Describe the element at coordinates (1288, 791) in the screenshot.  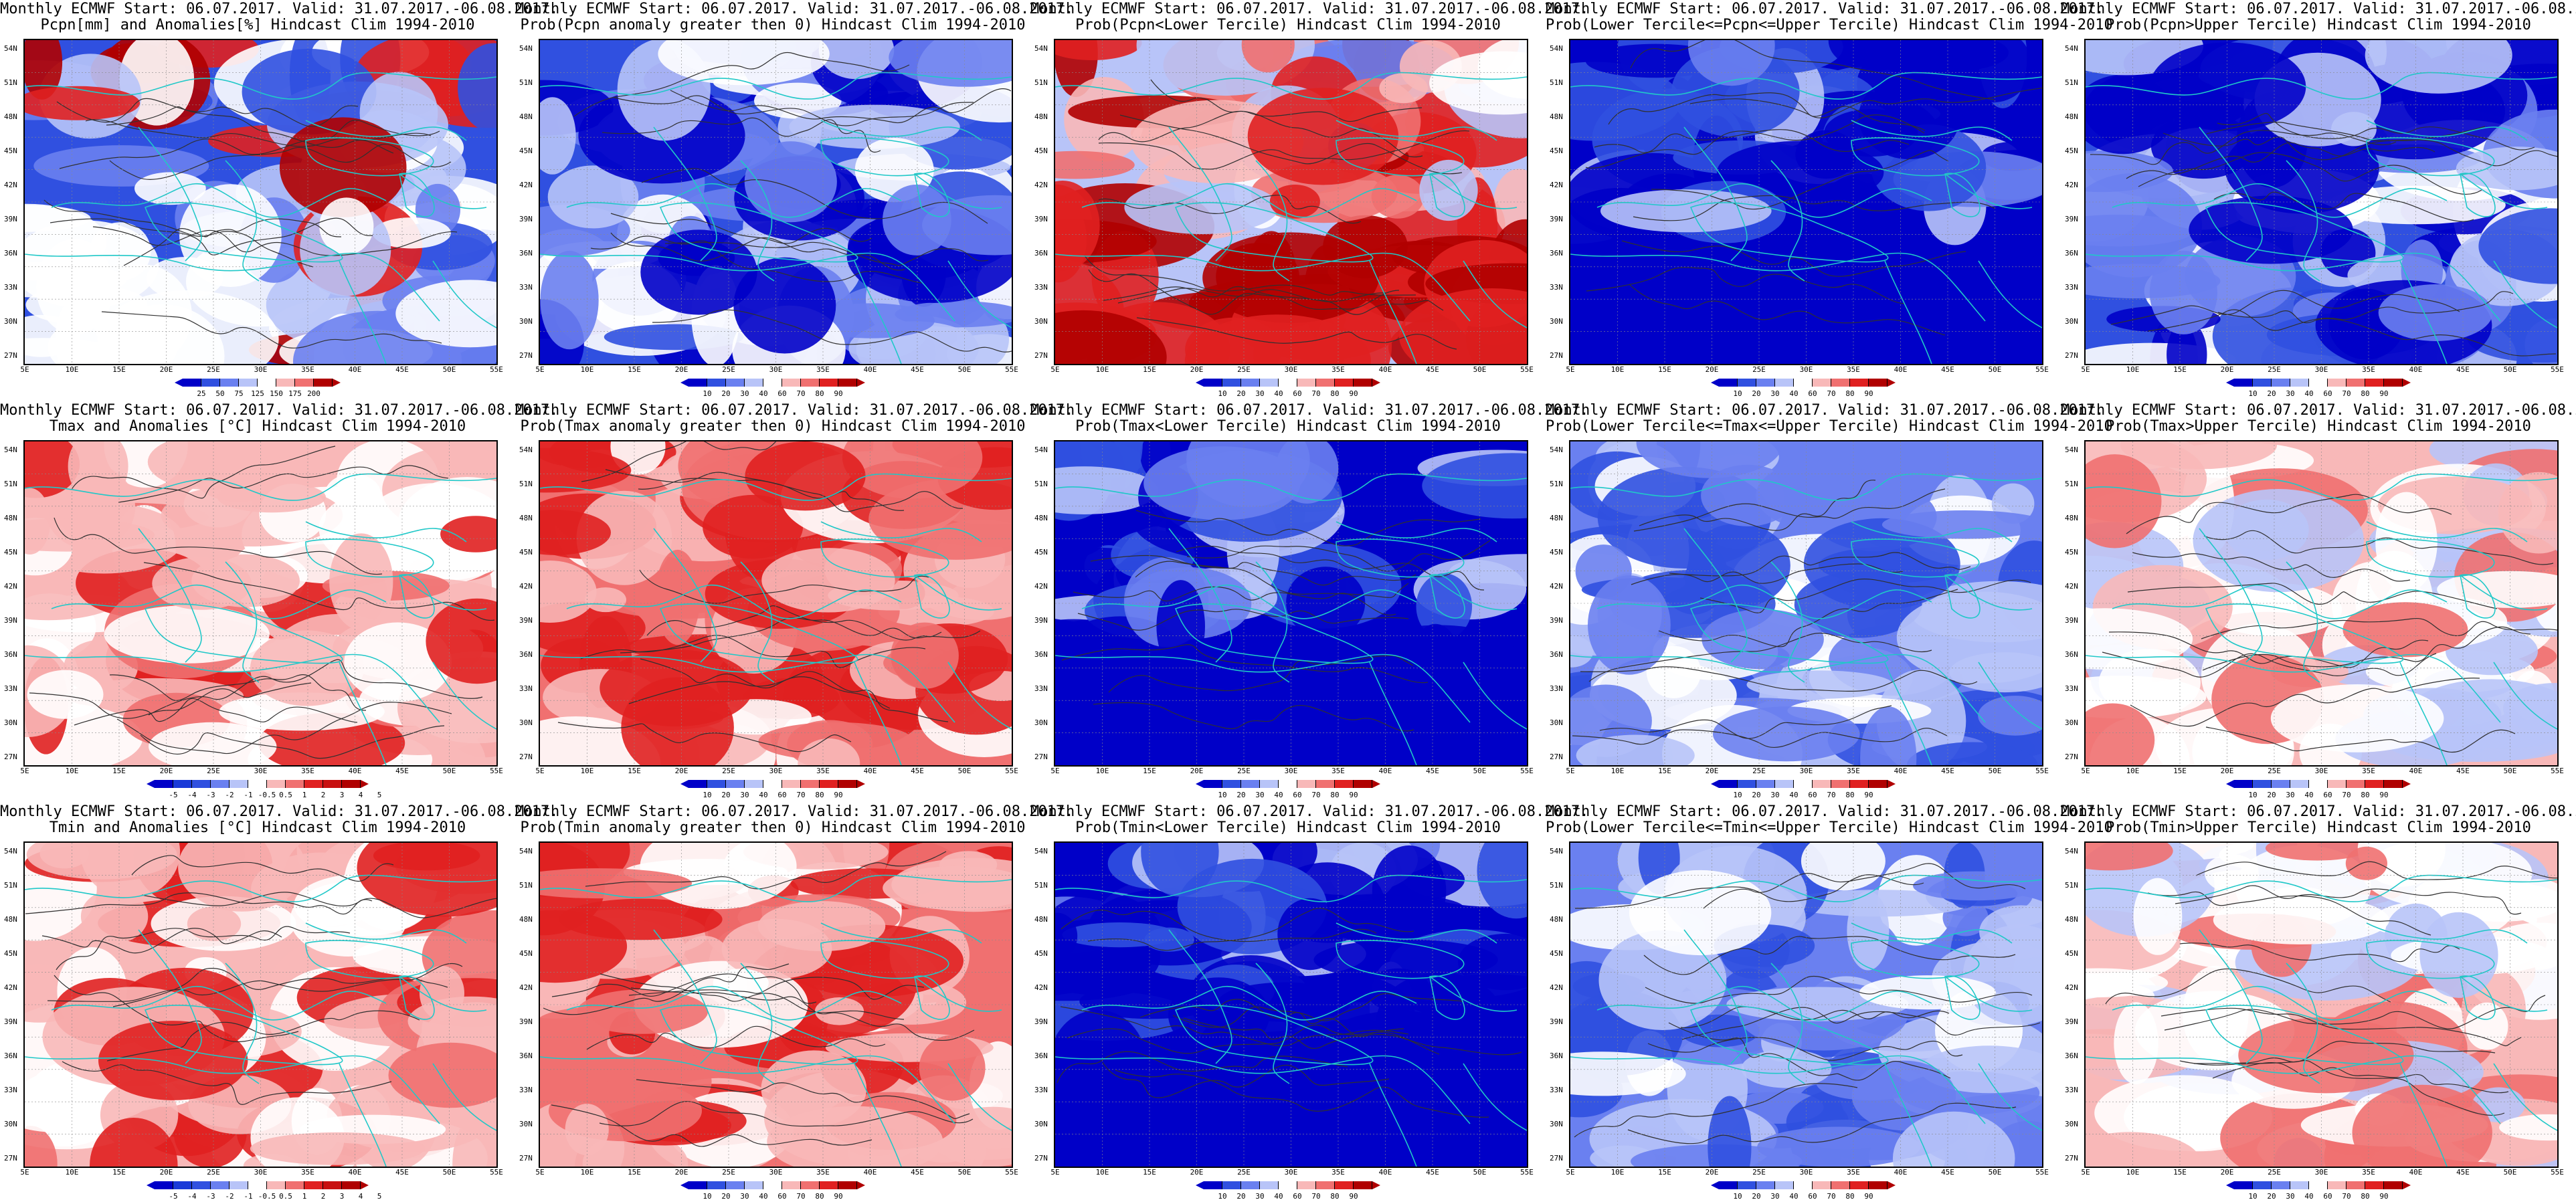
I see `colorbar: 10 20 30 40 60 70 80 90` at that location.